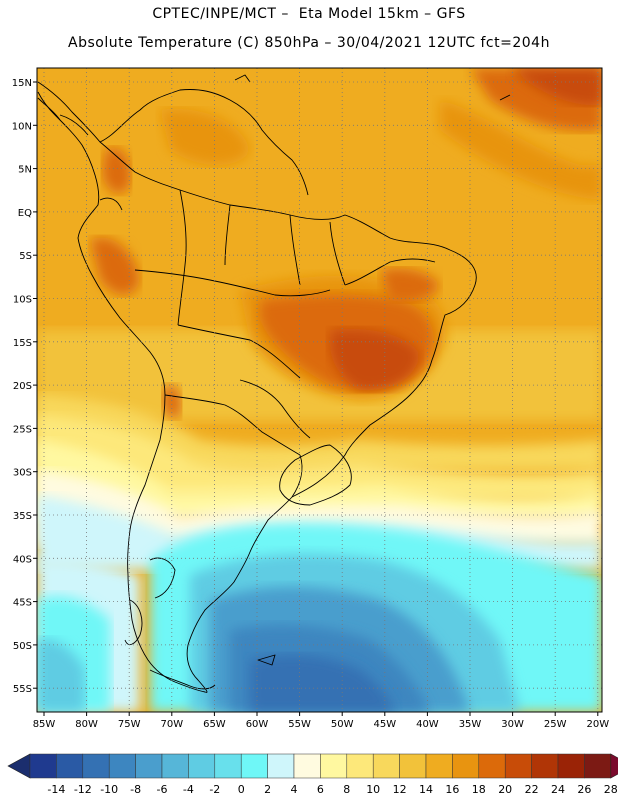 This screenshot has width=618, height=804. I want to click on longitude-label: 25W, so click(555, 724).